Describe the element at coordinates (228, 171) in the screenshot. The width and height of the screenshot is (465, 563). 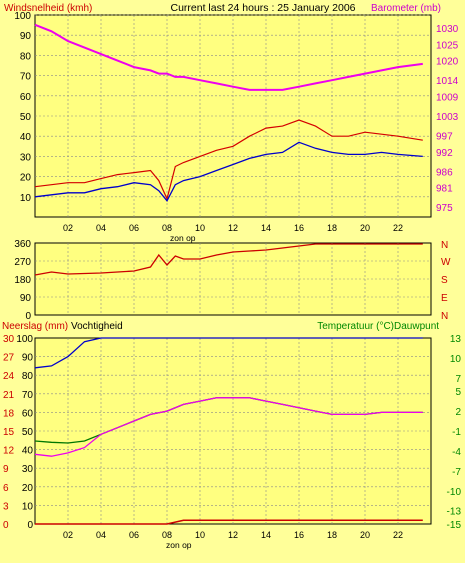
I see `wind-average-line` at that location.